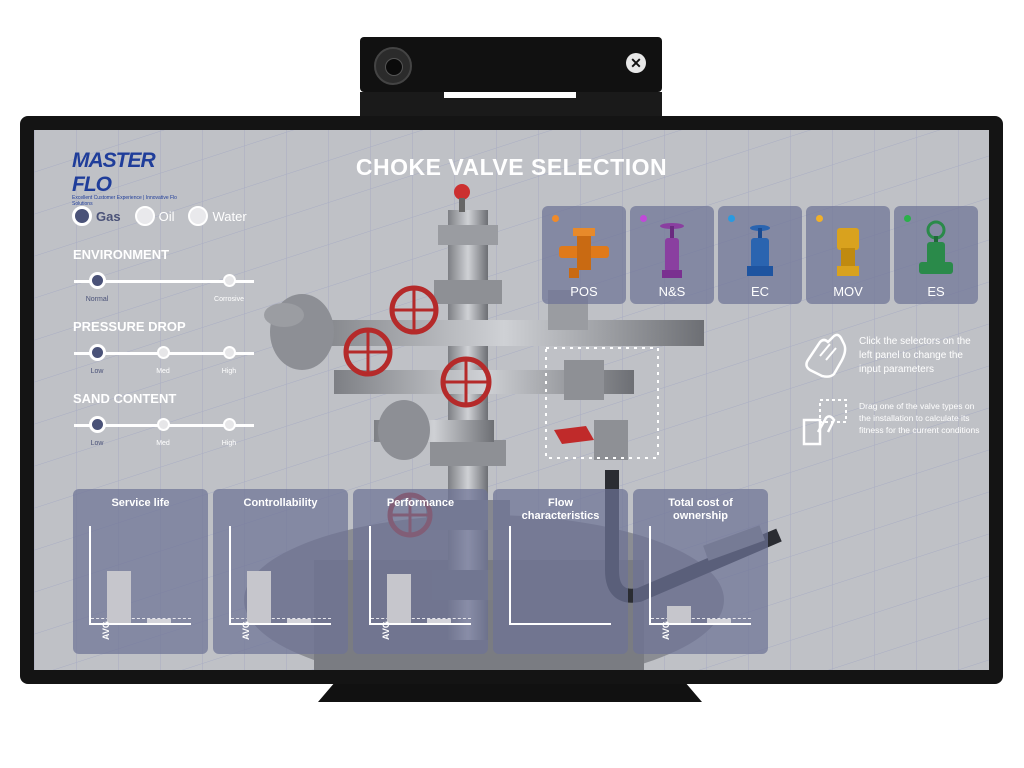  I want to click on tick-label: Normal, so click(97, 299).